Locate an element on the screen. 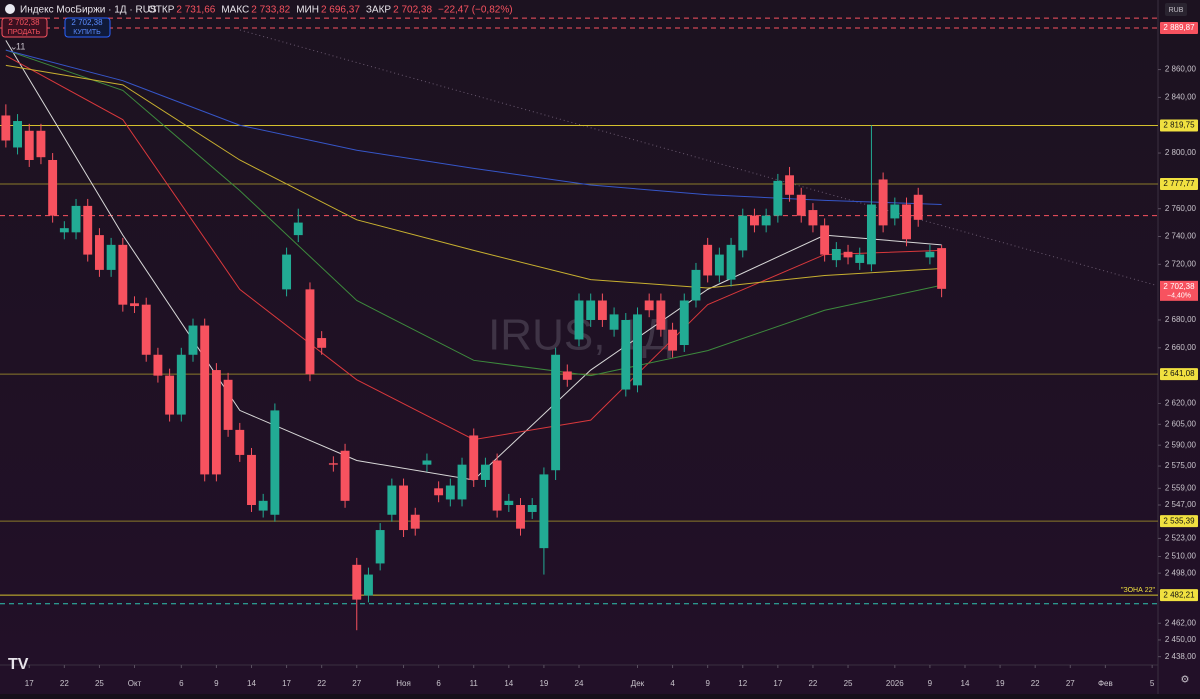  field-value: 2 733,82 is located at coordinates (270, 10).